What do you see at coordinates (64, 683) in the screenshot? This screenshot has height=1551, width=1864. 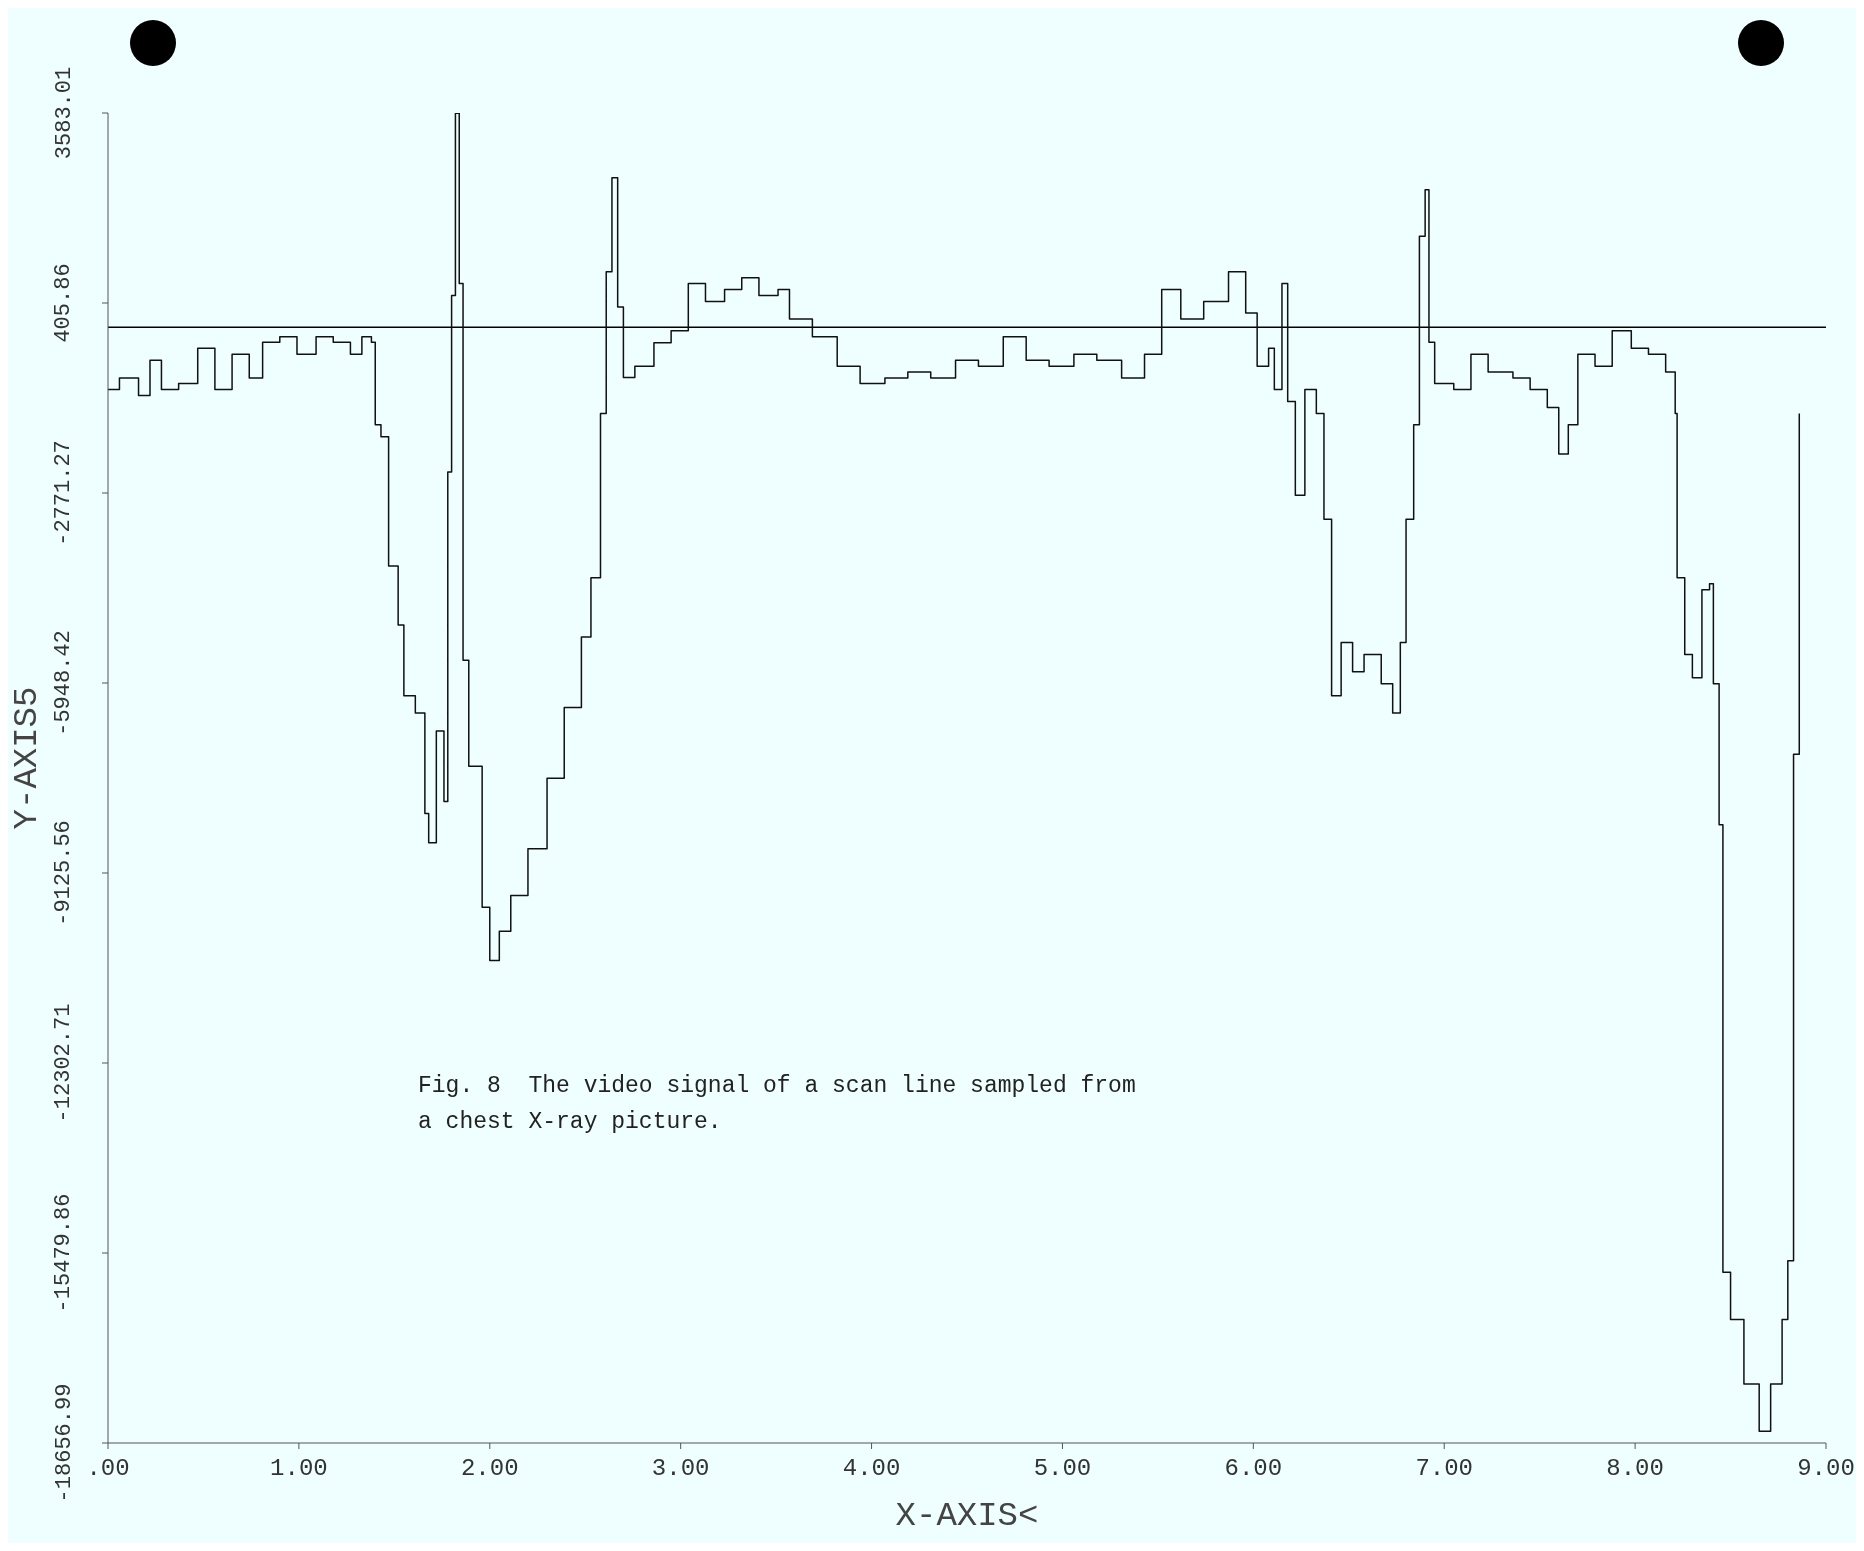 I see `y-tick-label: -5948.42` at bounding box center [64, 683].